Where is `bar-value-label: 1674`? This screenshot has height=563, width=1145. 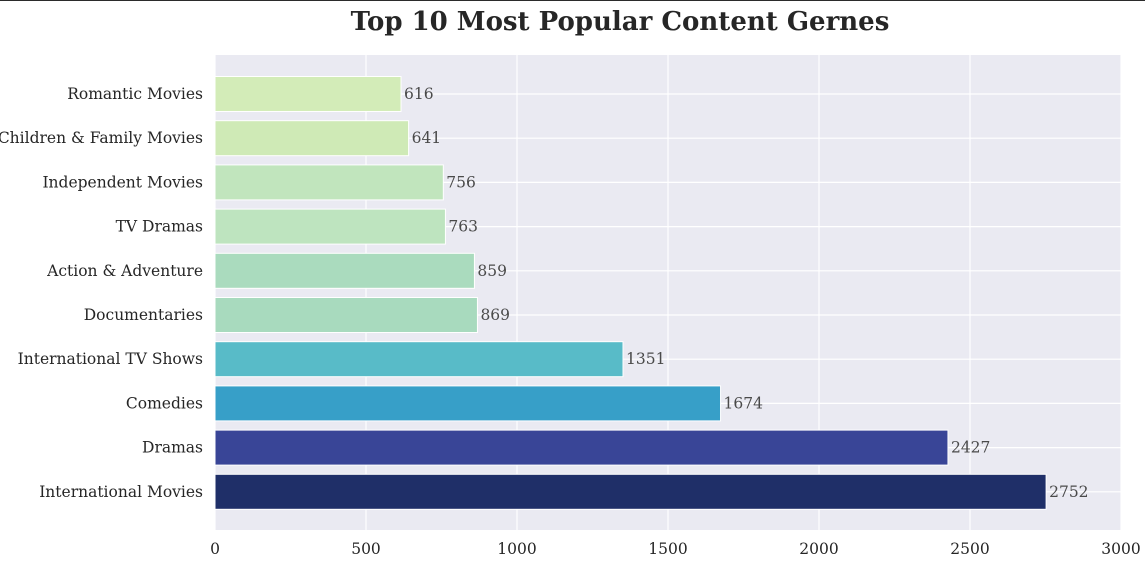 bar-value-label: 1674 is located at coordinates (744, 403).